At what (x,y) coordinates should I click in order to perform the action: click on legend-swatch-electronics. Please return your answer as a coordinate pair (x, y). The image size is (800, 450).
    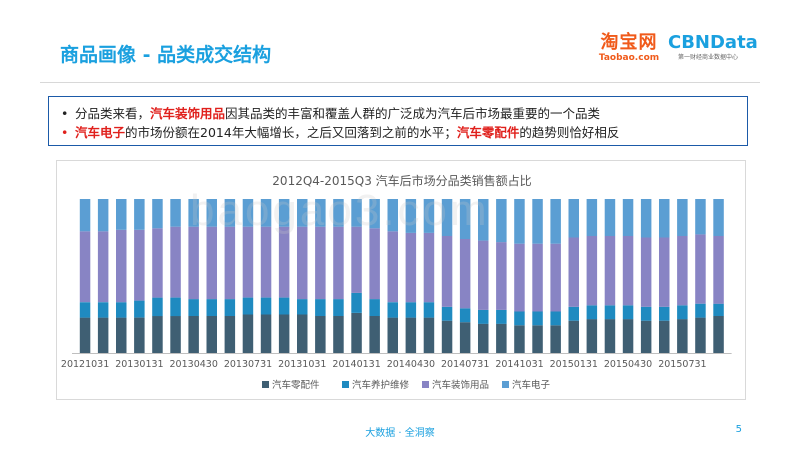
    Looking at the image, I should click on (505, 384).